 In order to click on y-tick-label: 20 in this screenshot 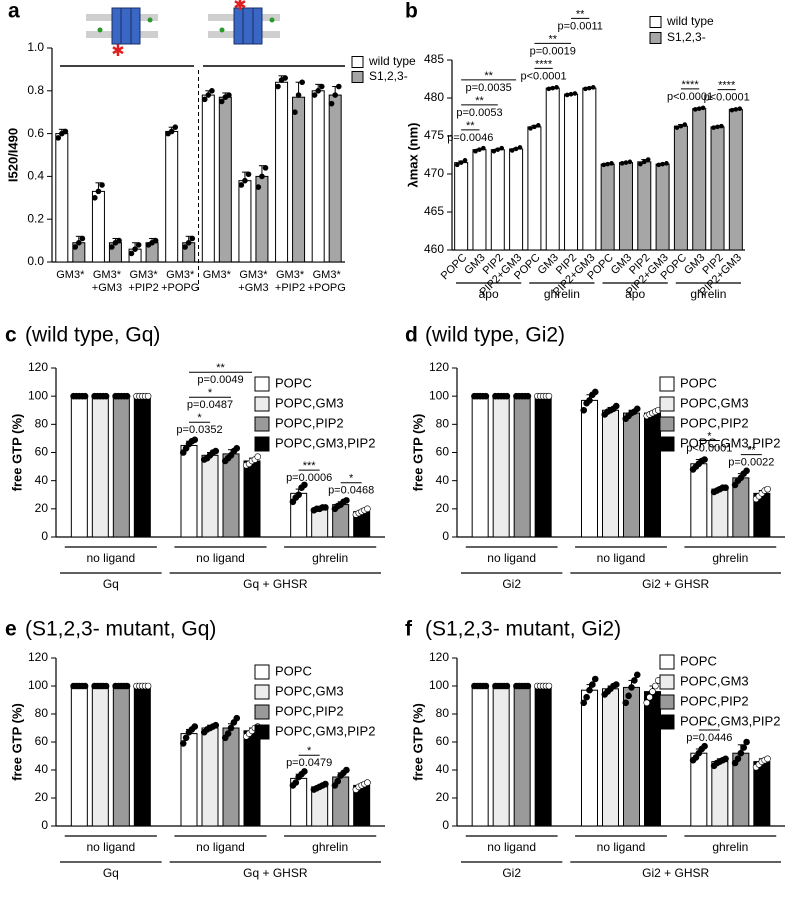, I will do `click(443, 508)`.